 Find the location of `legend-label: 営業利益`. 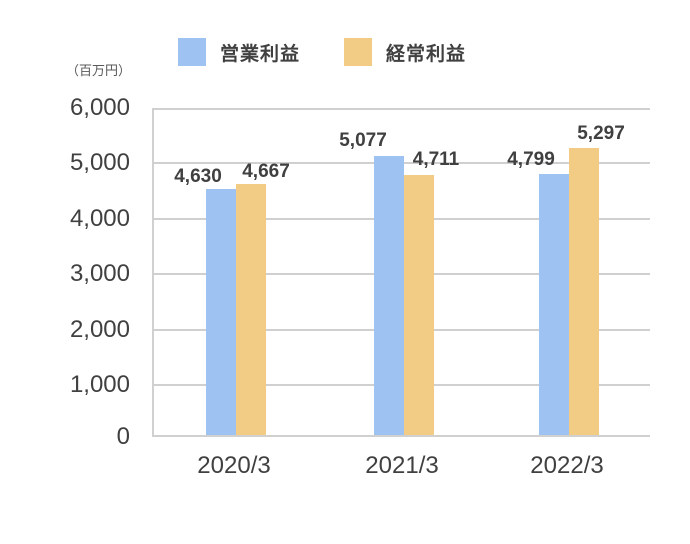

legend-label: 営業利益 is located at coordinates (260, 53).